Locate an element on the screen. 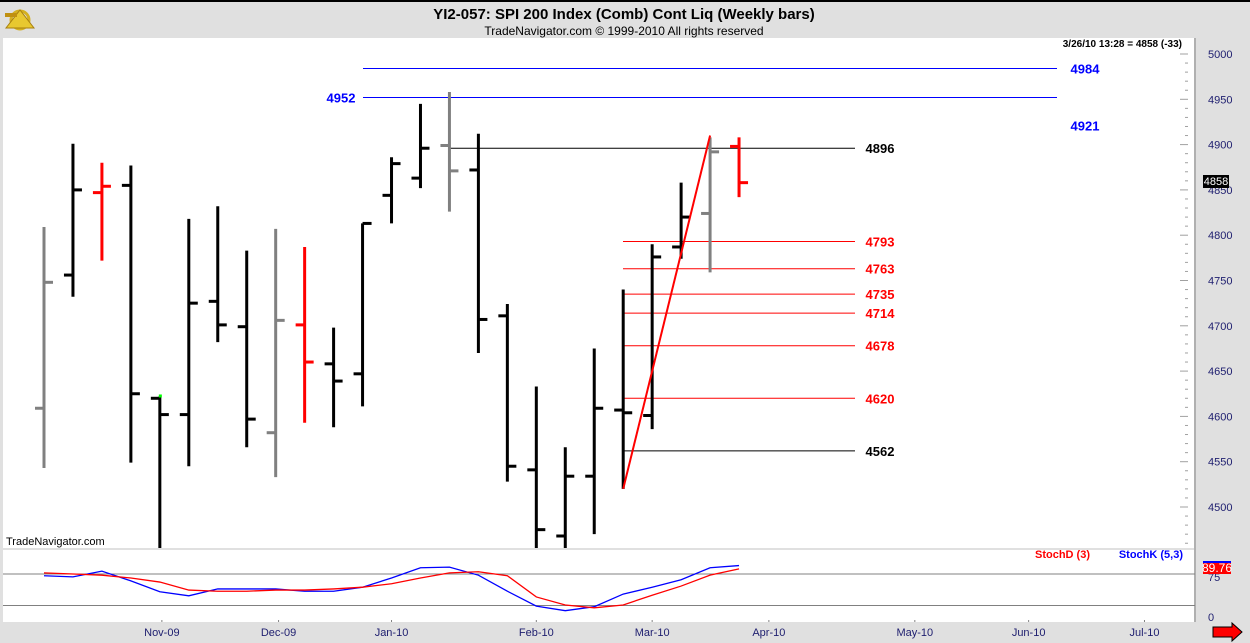  level-label: 4735 is located at coordinates (880, 294).